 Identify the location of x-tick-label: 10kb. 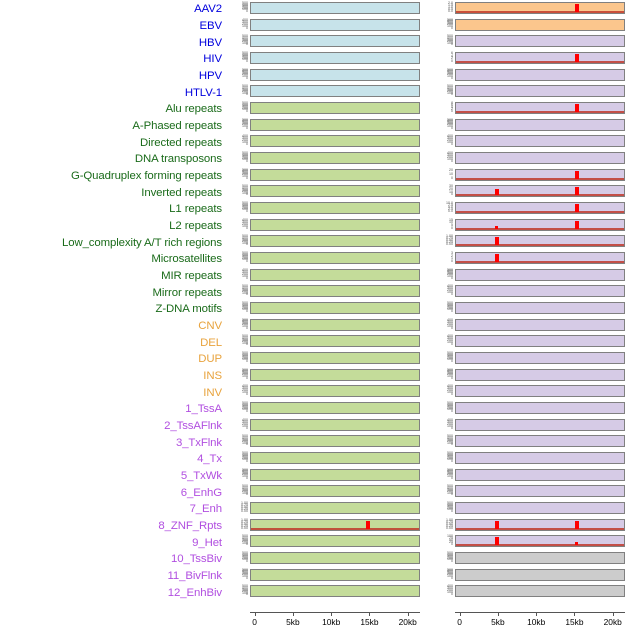
(331, 622).